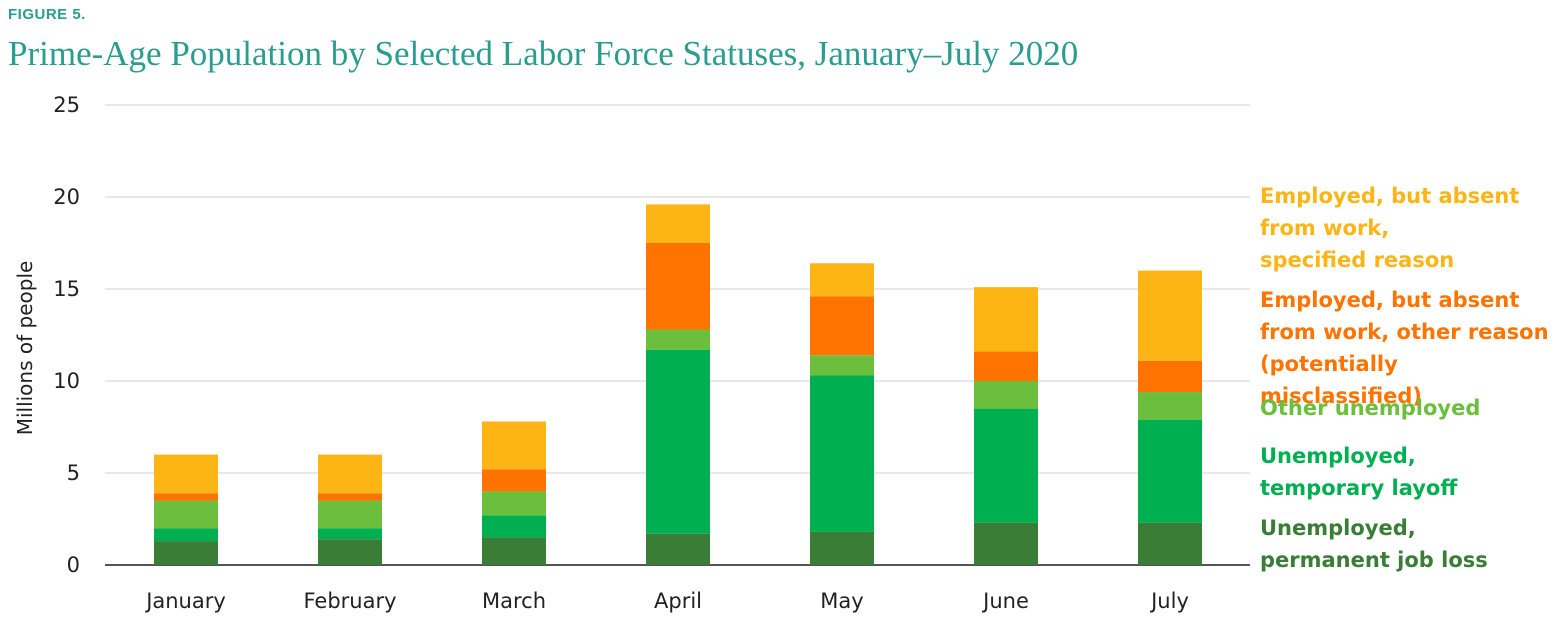 This screenshot has width=1562, height=620. What do you see at coordinates (1169, 601) in the screenshot?
I see `x-tick-label: July` at bounding box center [1169, 601].